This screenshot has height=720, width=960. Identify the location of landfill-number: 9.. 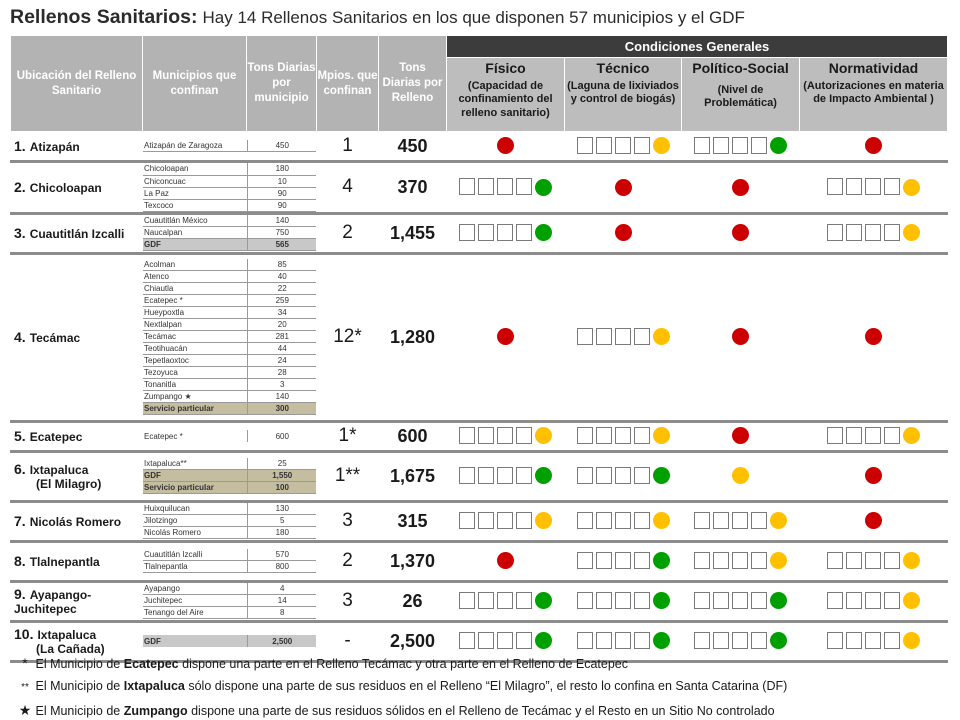
(20, 594).